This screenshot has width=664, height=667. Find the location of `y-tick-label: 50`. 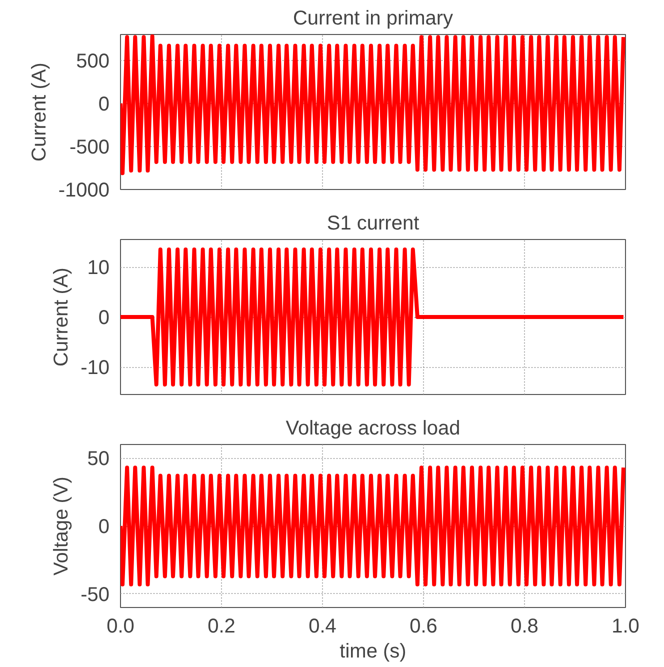

y-tick-label: 50 is located at coordinates (98, 459).